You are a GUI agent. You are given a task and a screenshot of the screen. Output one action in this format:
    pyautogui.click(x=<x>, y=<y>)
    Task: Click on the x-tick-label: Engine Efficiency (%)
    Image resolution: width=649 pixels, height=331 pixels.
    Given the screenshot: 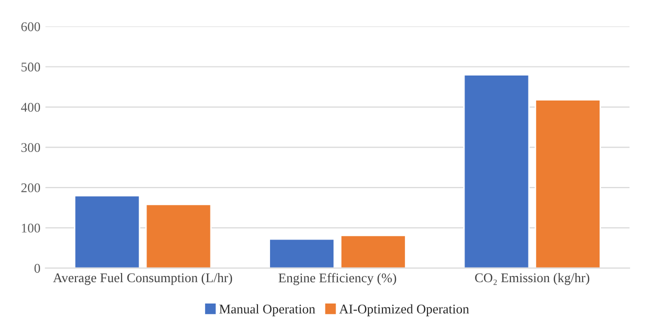 What is the action you would take?
    pyautogui.click(x=337, y=279)
    